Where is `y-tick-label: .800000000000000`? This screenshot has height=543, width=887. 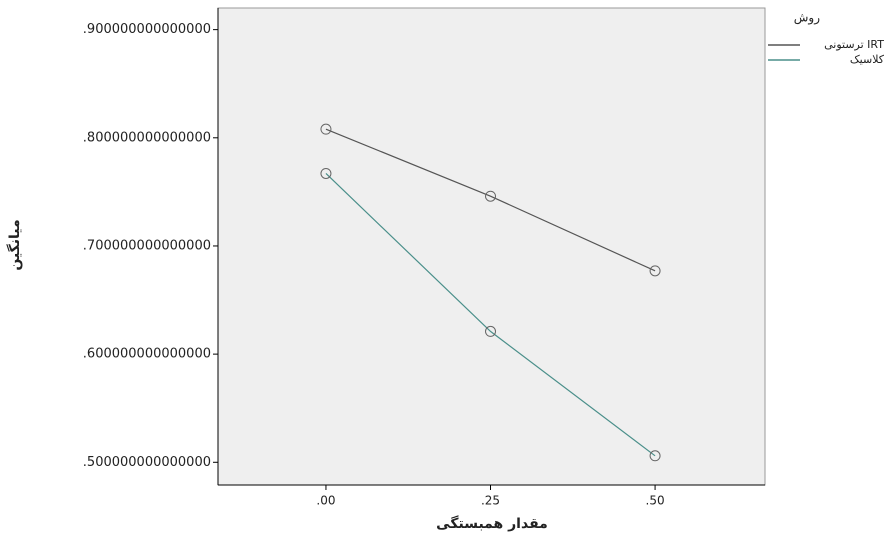 y-tick-label: .800000000000000 is located at coordinates (147, 137).